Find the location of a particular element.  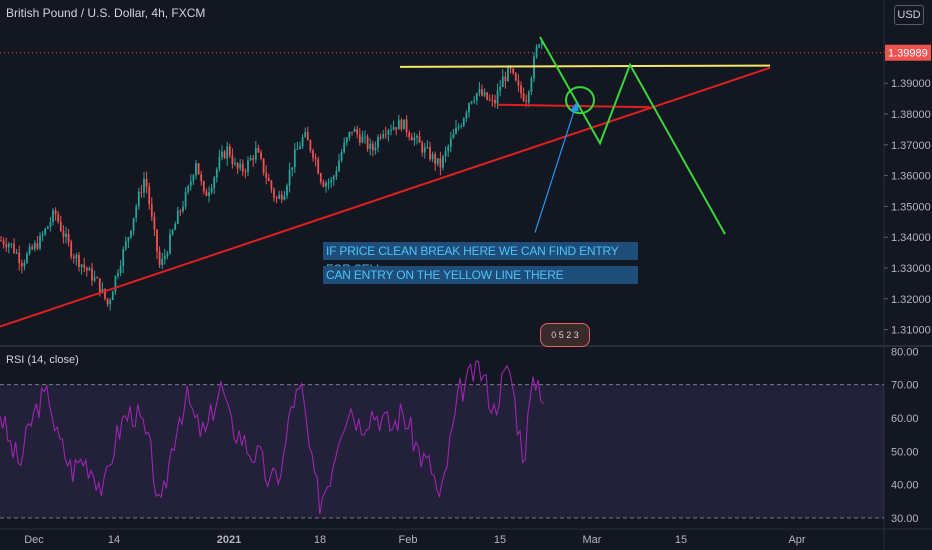

rsi-tick-label: 30.00 is located at coordinates (905, 519).